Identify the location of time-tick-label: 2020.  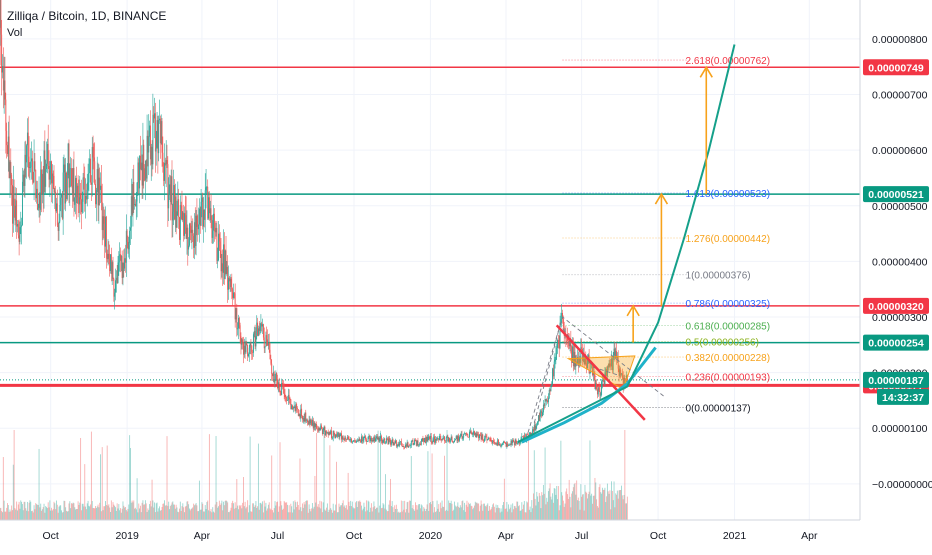
(431, 536).